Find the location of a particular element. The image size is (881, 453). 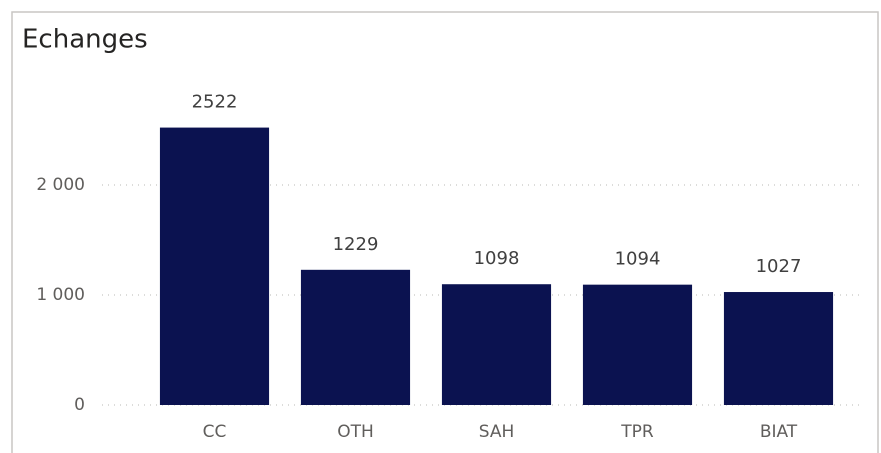

data-label: 1027 is located at coordinates (779, 266).